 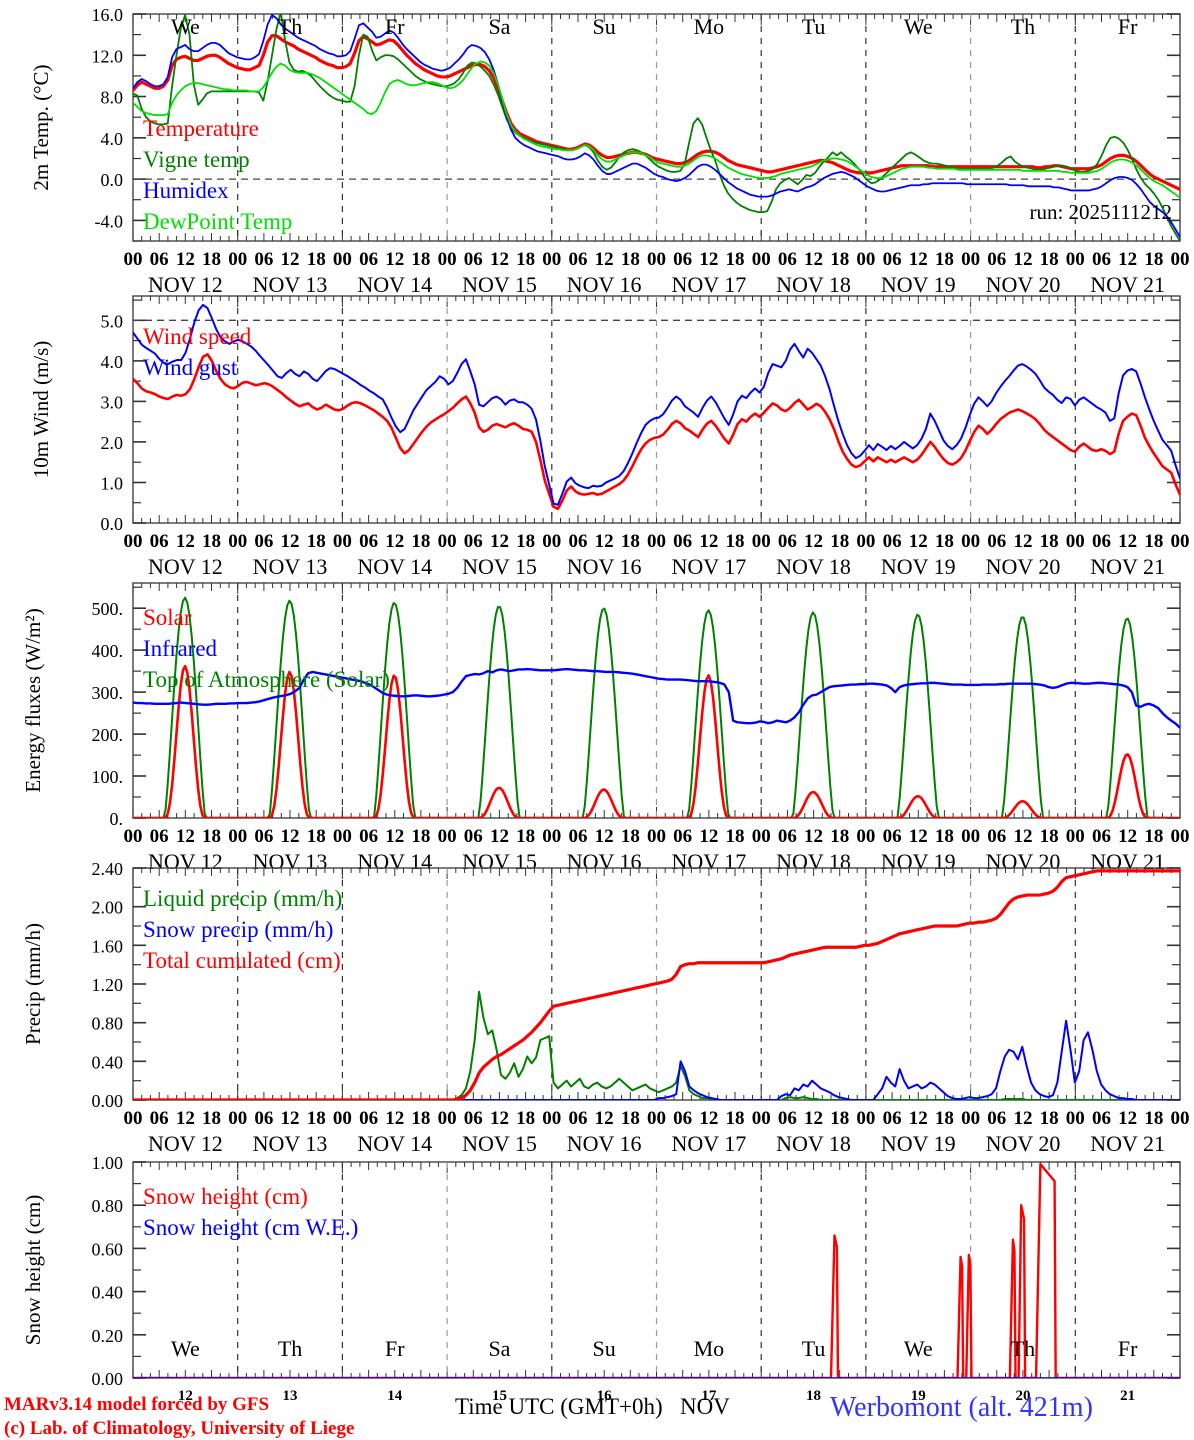 I want to click on ytick-energy_fluxes-0: 0., so click(x=117, y=819).